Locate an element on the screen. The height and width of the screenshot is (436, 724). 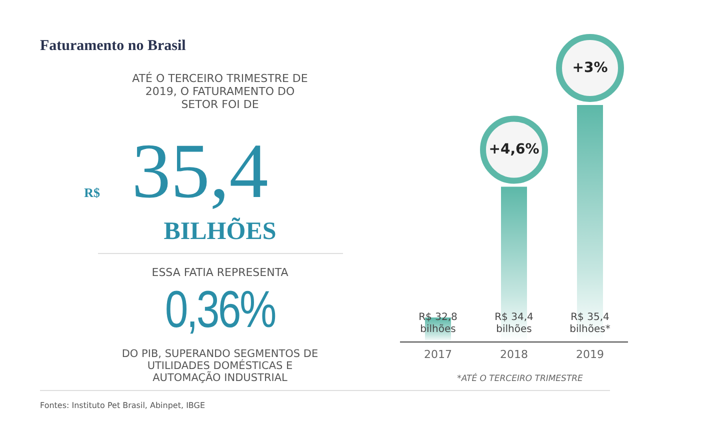
text: BILHÕES is located at coordinates (220, 232).